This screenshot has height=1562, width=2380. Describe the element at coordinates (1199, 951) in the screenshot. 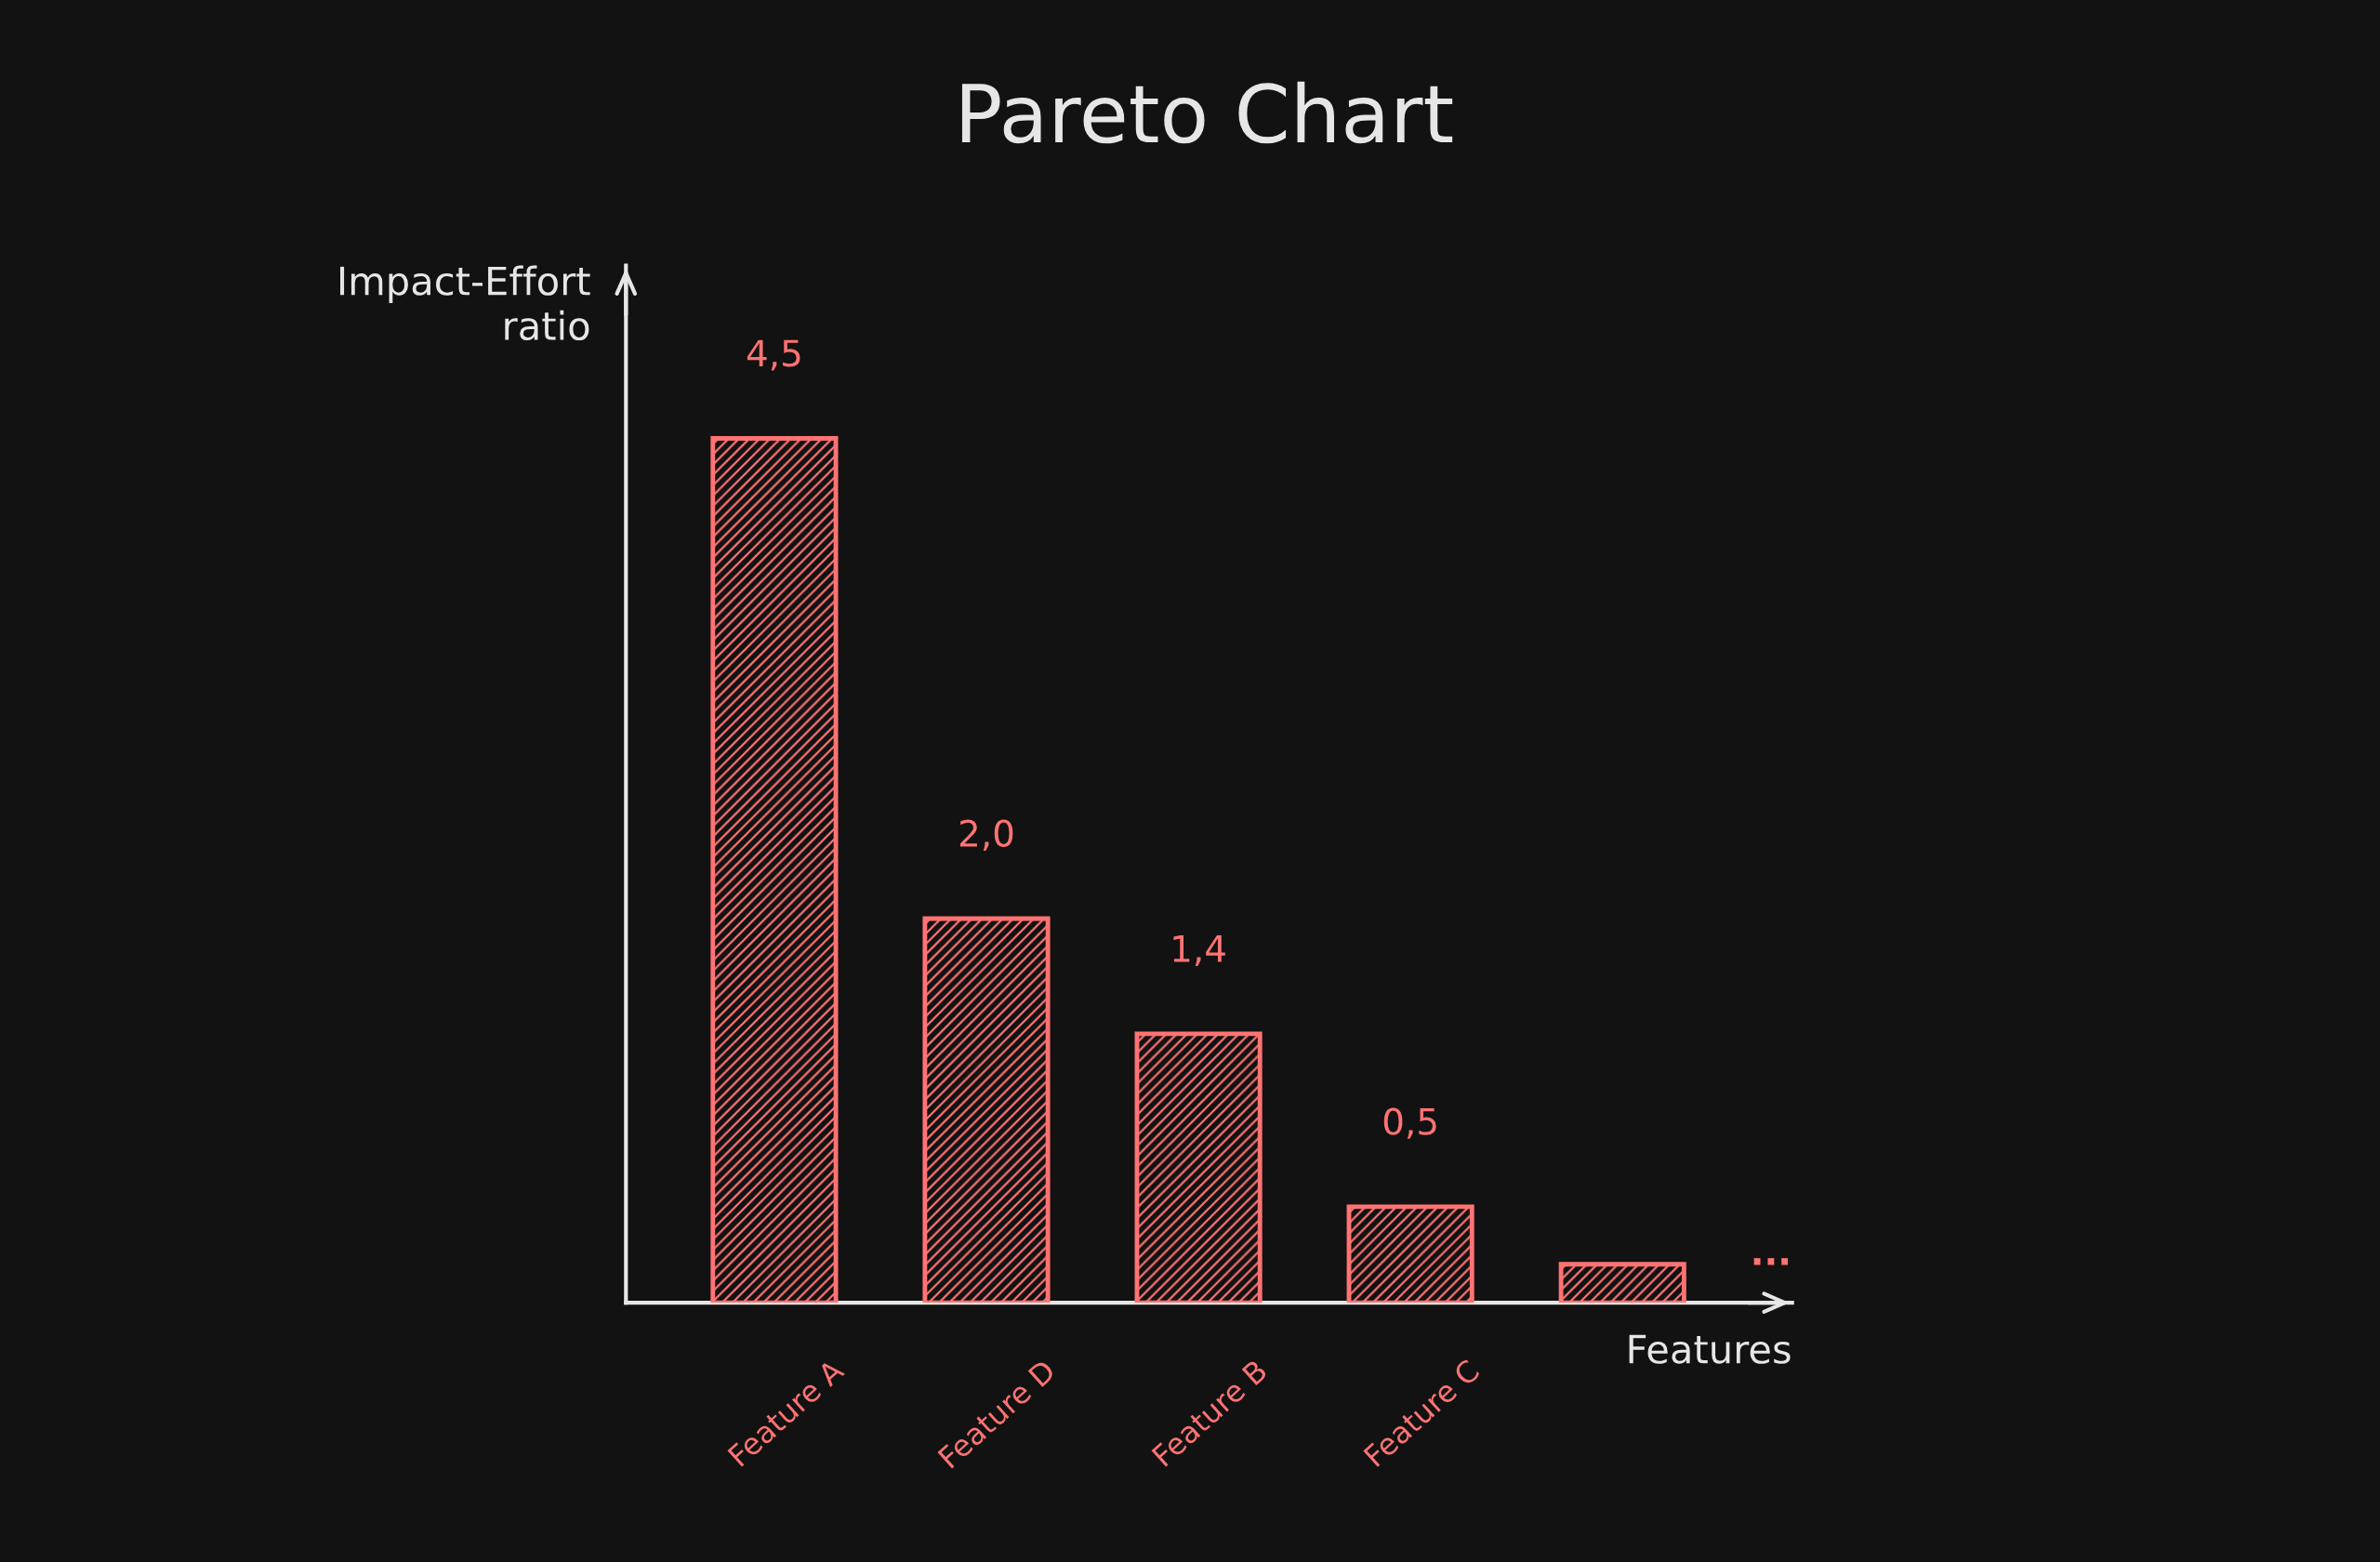

I see `data-label: 1,4` at that location.